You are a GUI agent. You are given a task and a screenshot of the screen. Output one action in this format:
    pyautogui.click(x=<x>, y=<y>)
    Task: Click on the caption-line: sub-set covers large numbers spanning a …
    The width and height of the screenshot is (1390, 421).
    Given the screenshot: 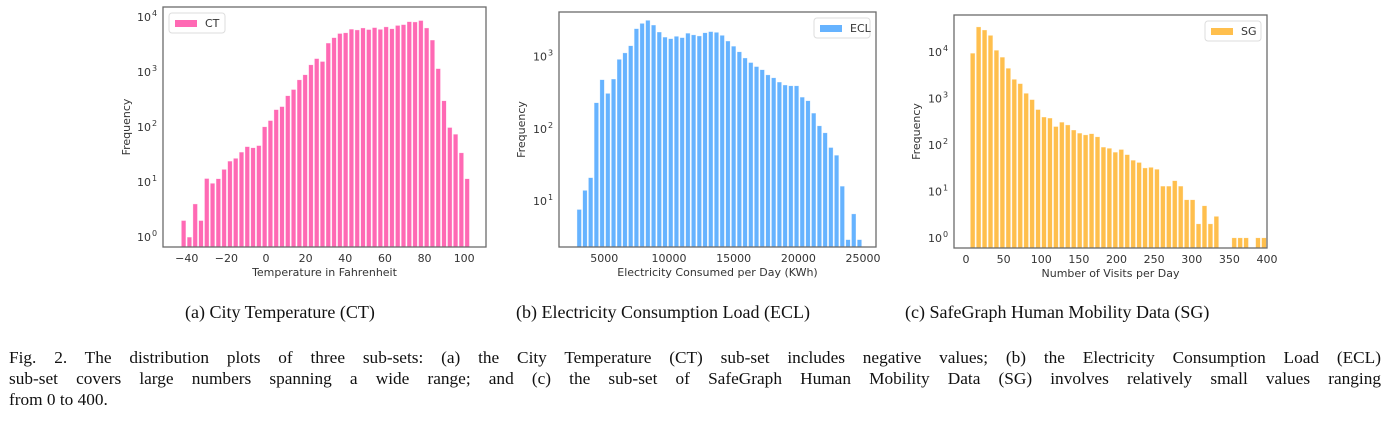 What is the action you would take?
    pyautogui.click(x=695, y=378)
    